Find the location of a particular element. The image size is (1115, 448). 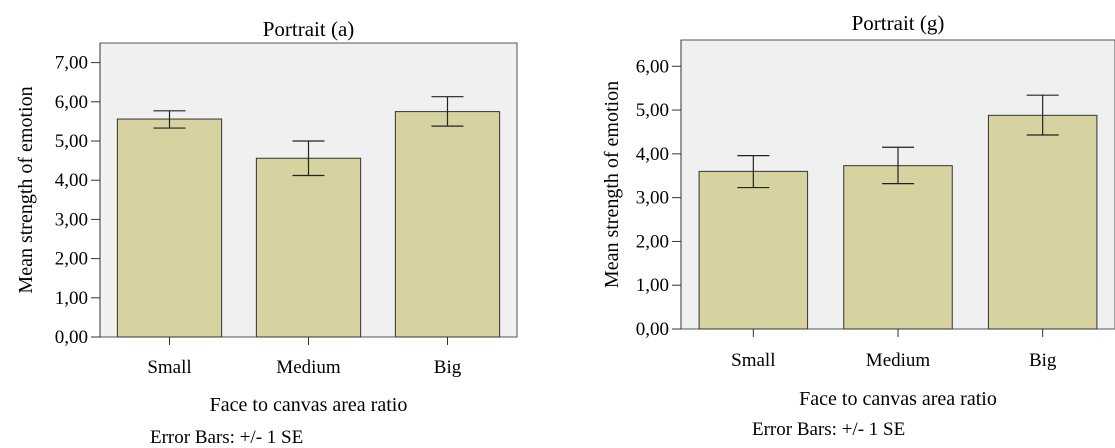

chart-title: Portrait (a) is located at coordinates (309, 29).